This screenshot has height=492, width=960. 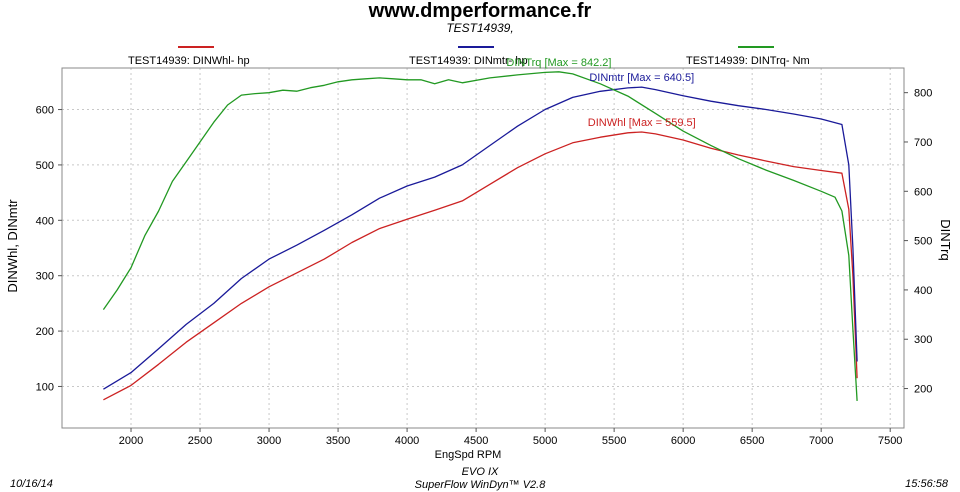 I want to click on footer-vehicle: EVO IX, so click(x=480, y=472).